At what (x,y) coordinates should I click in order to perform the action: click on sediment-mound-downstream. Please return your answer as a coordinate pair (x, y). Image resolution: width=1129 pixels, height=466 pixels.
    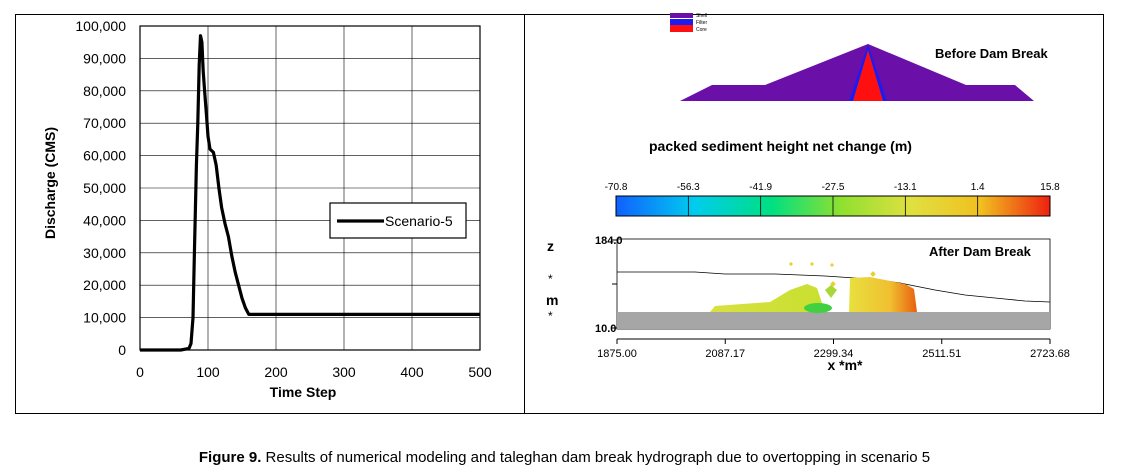
    Looking at the image, I should click on (883, 294).